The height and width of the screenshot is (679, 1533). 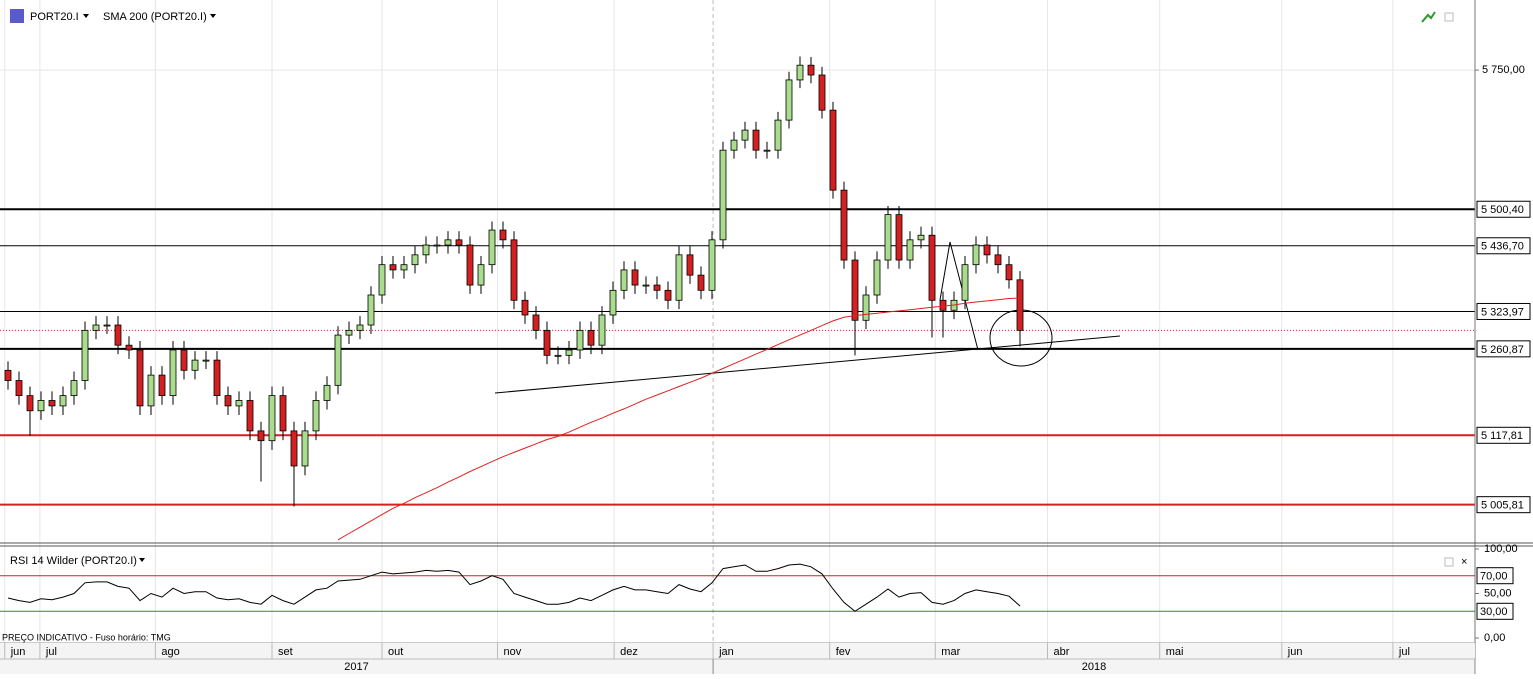 I want to click on sma-label: SMA 200 (PORT20.I), so click(x=155, y=17).